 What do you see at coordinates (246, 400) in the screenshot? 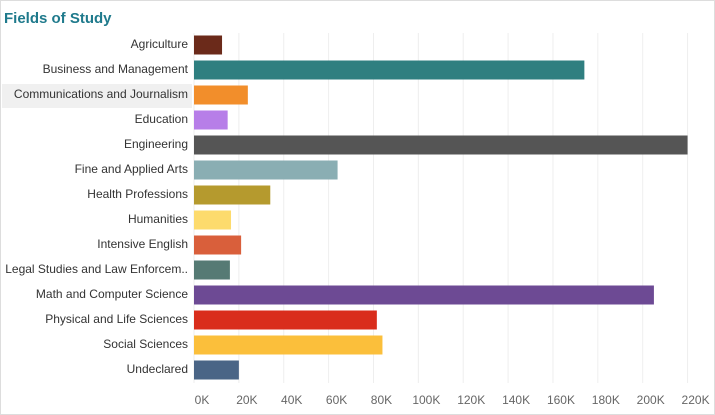
I see `x-tick-label: 20K` at bounding box center [246, 400].